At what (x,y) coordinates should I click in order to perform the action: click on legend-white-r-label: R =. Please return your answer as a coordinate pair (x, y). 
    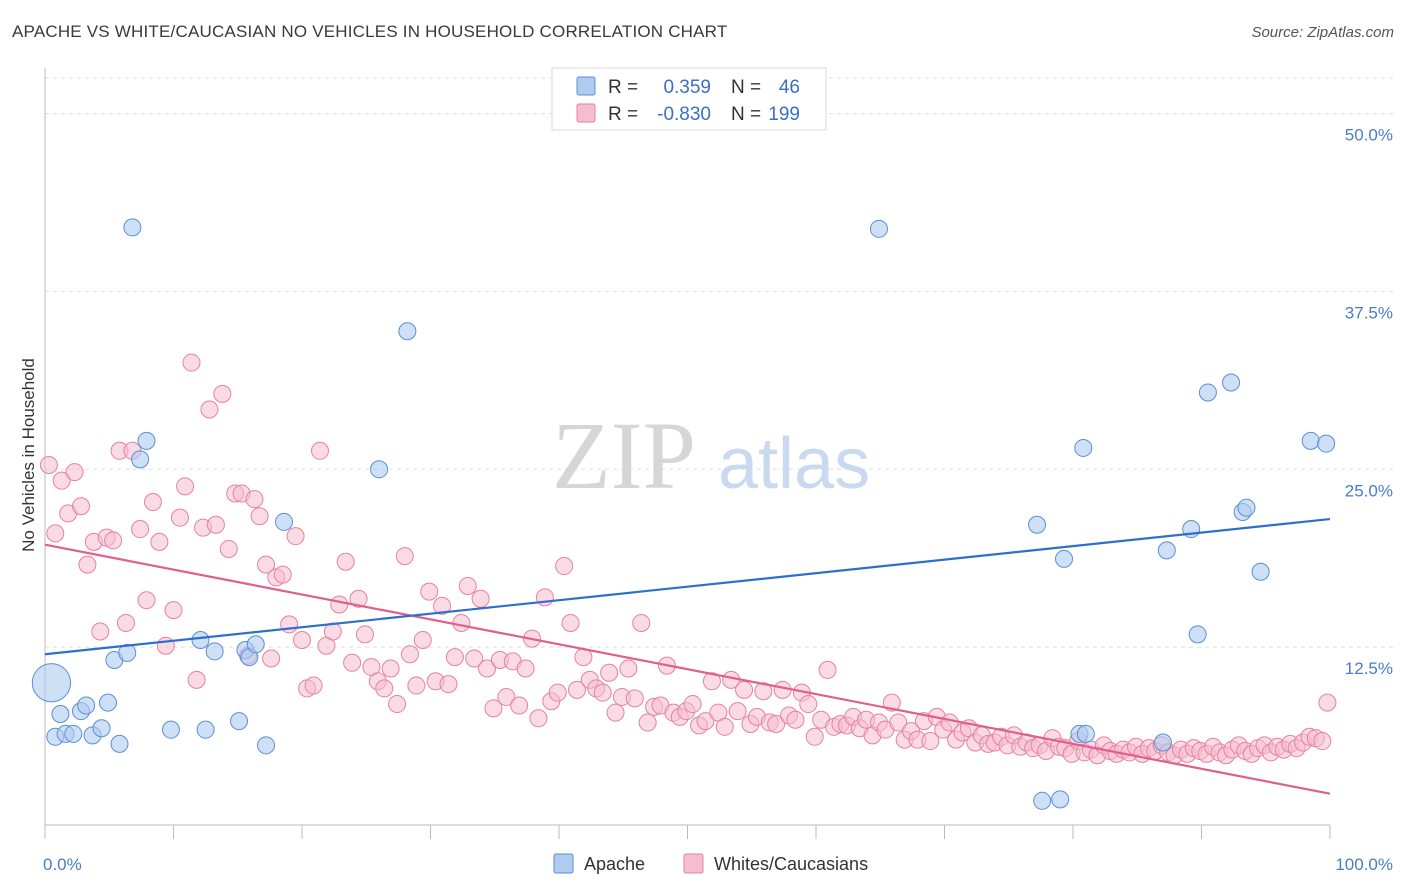
    Looking at the image, I should click on (623, 114).